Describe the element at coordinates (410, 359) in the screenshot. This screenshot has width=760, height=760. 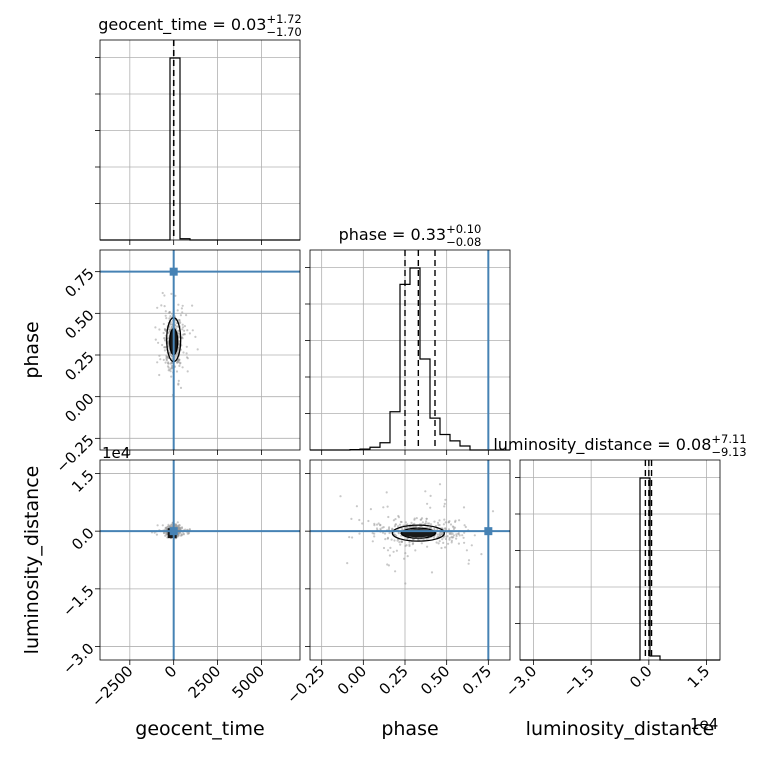
I see `histogram-step-phase` at that location.